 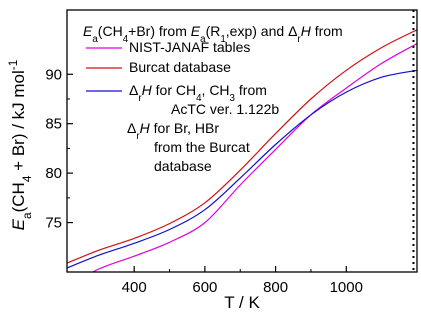 I want to click on y-tick-label: 90, so click(x=53, y=74).